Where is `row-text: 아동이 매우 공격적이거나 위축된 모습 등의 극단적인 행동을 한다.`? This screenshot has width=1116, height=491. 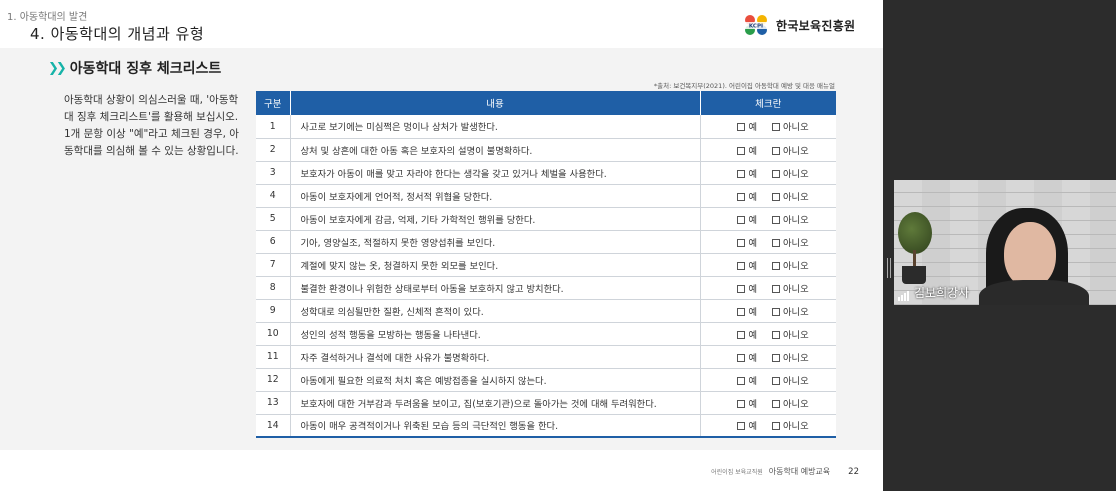 row-text: 아동이 매우 공격적이거나 위축된 모습 등의 극단적인 행동을 한다. is located at coordinates (495, 426).